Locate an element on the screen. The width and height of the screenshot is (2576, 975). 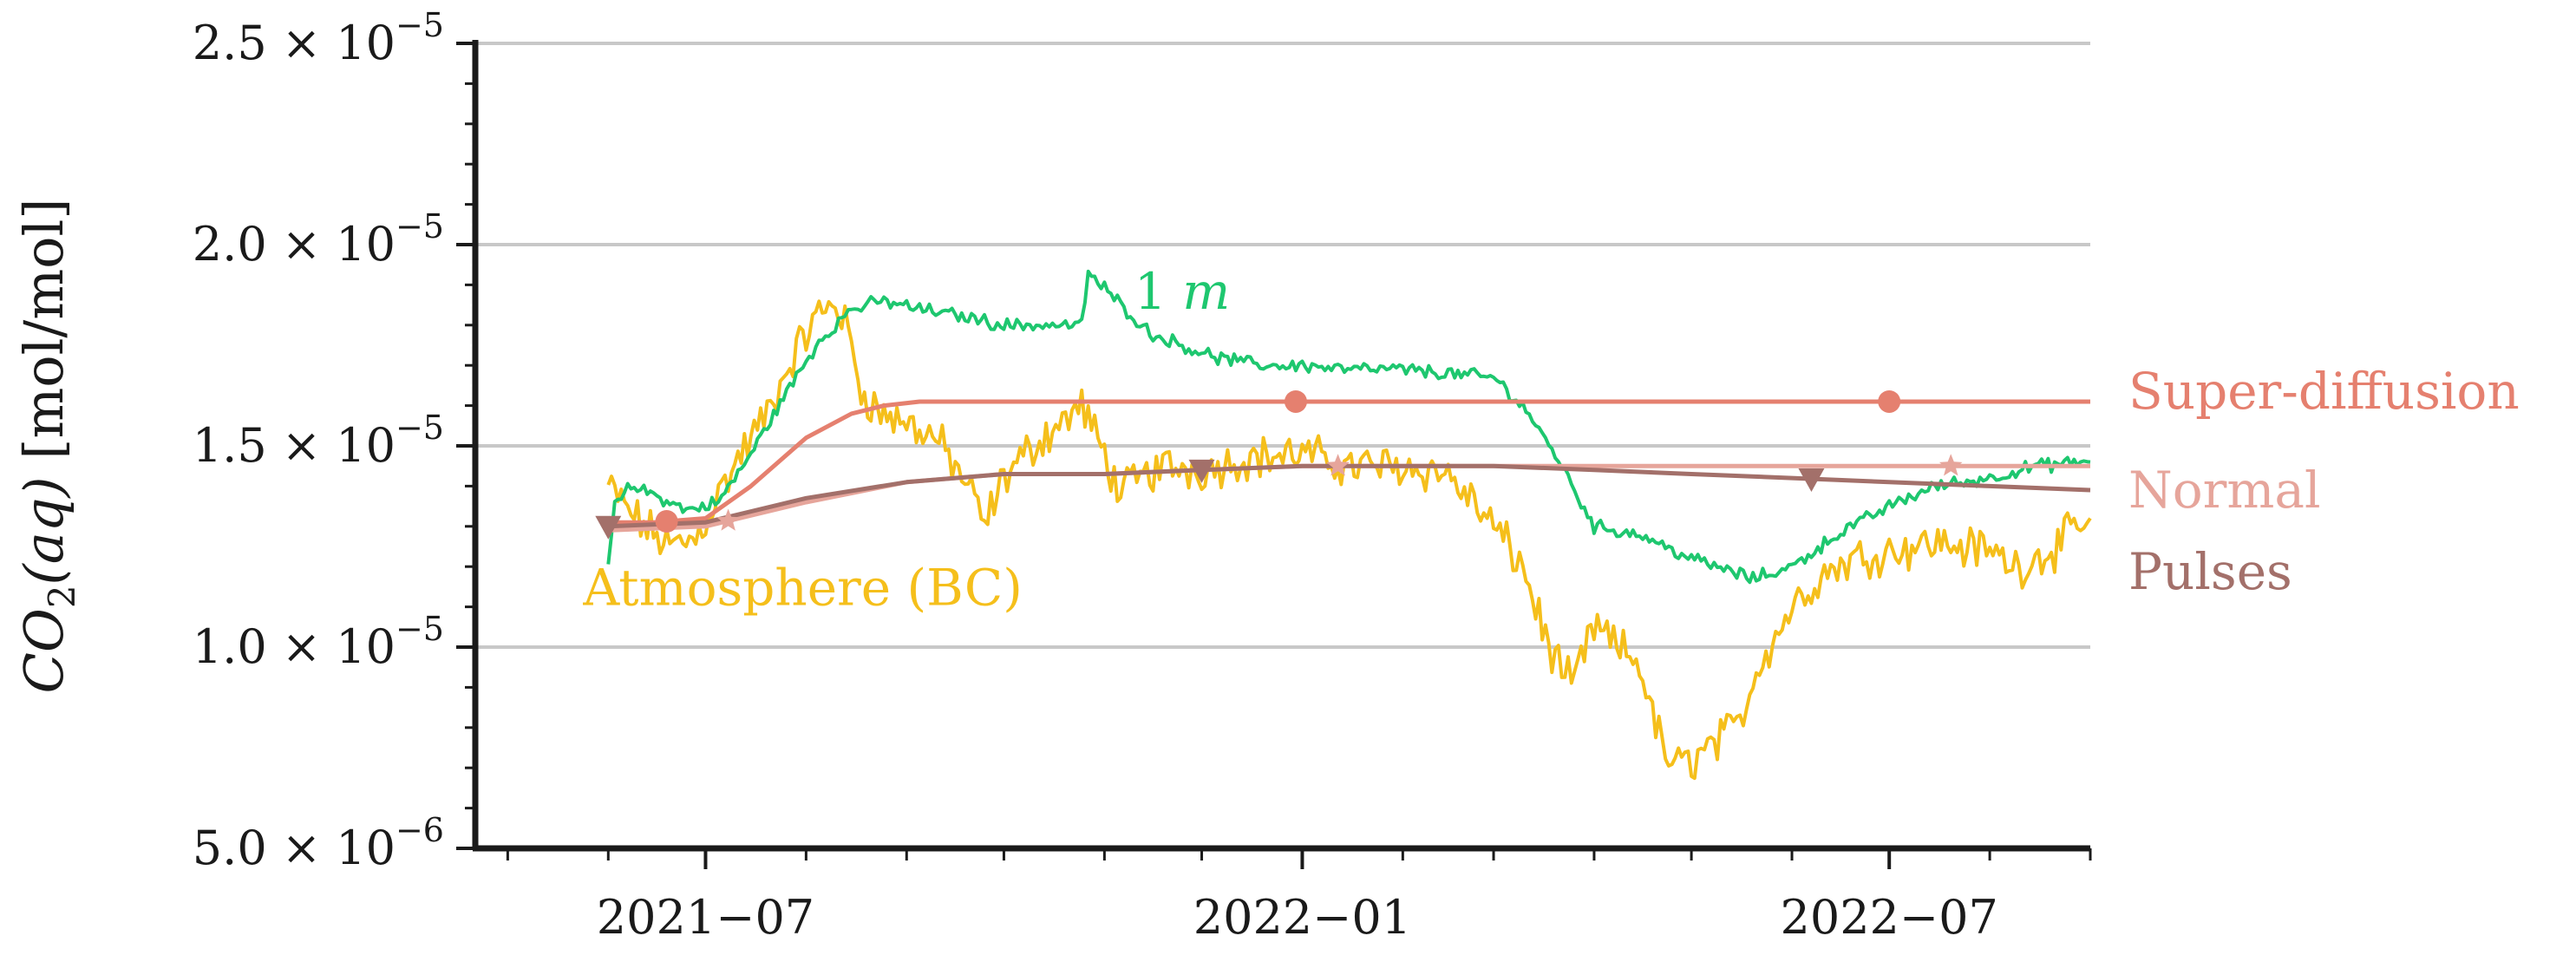
series-line-super-diffusion is located at coordinates (1349, 462).